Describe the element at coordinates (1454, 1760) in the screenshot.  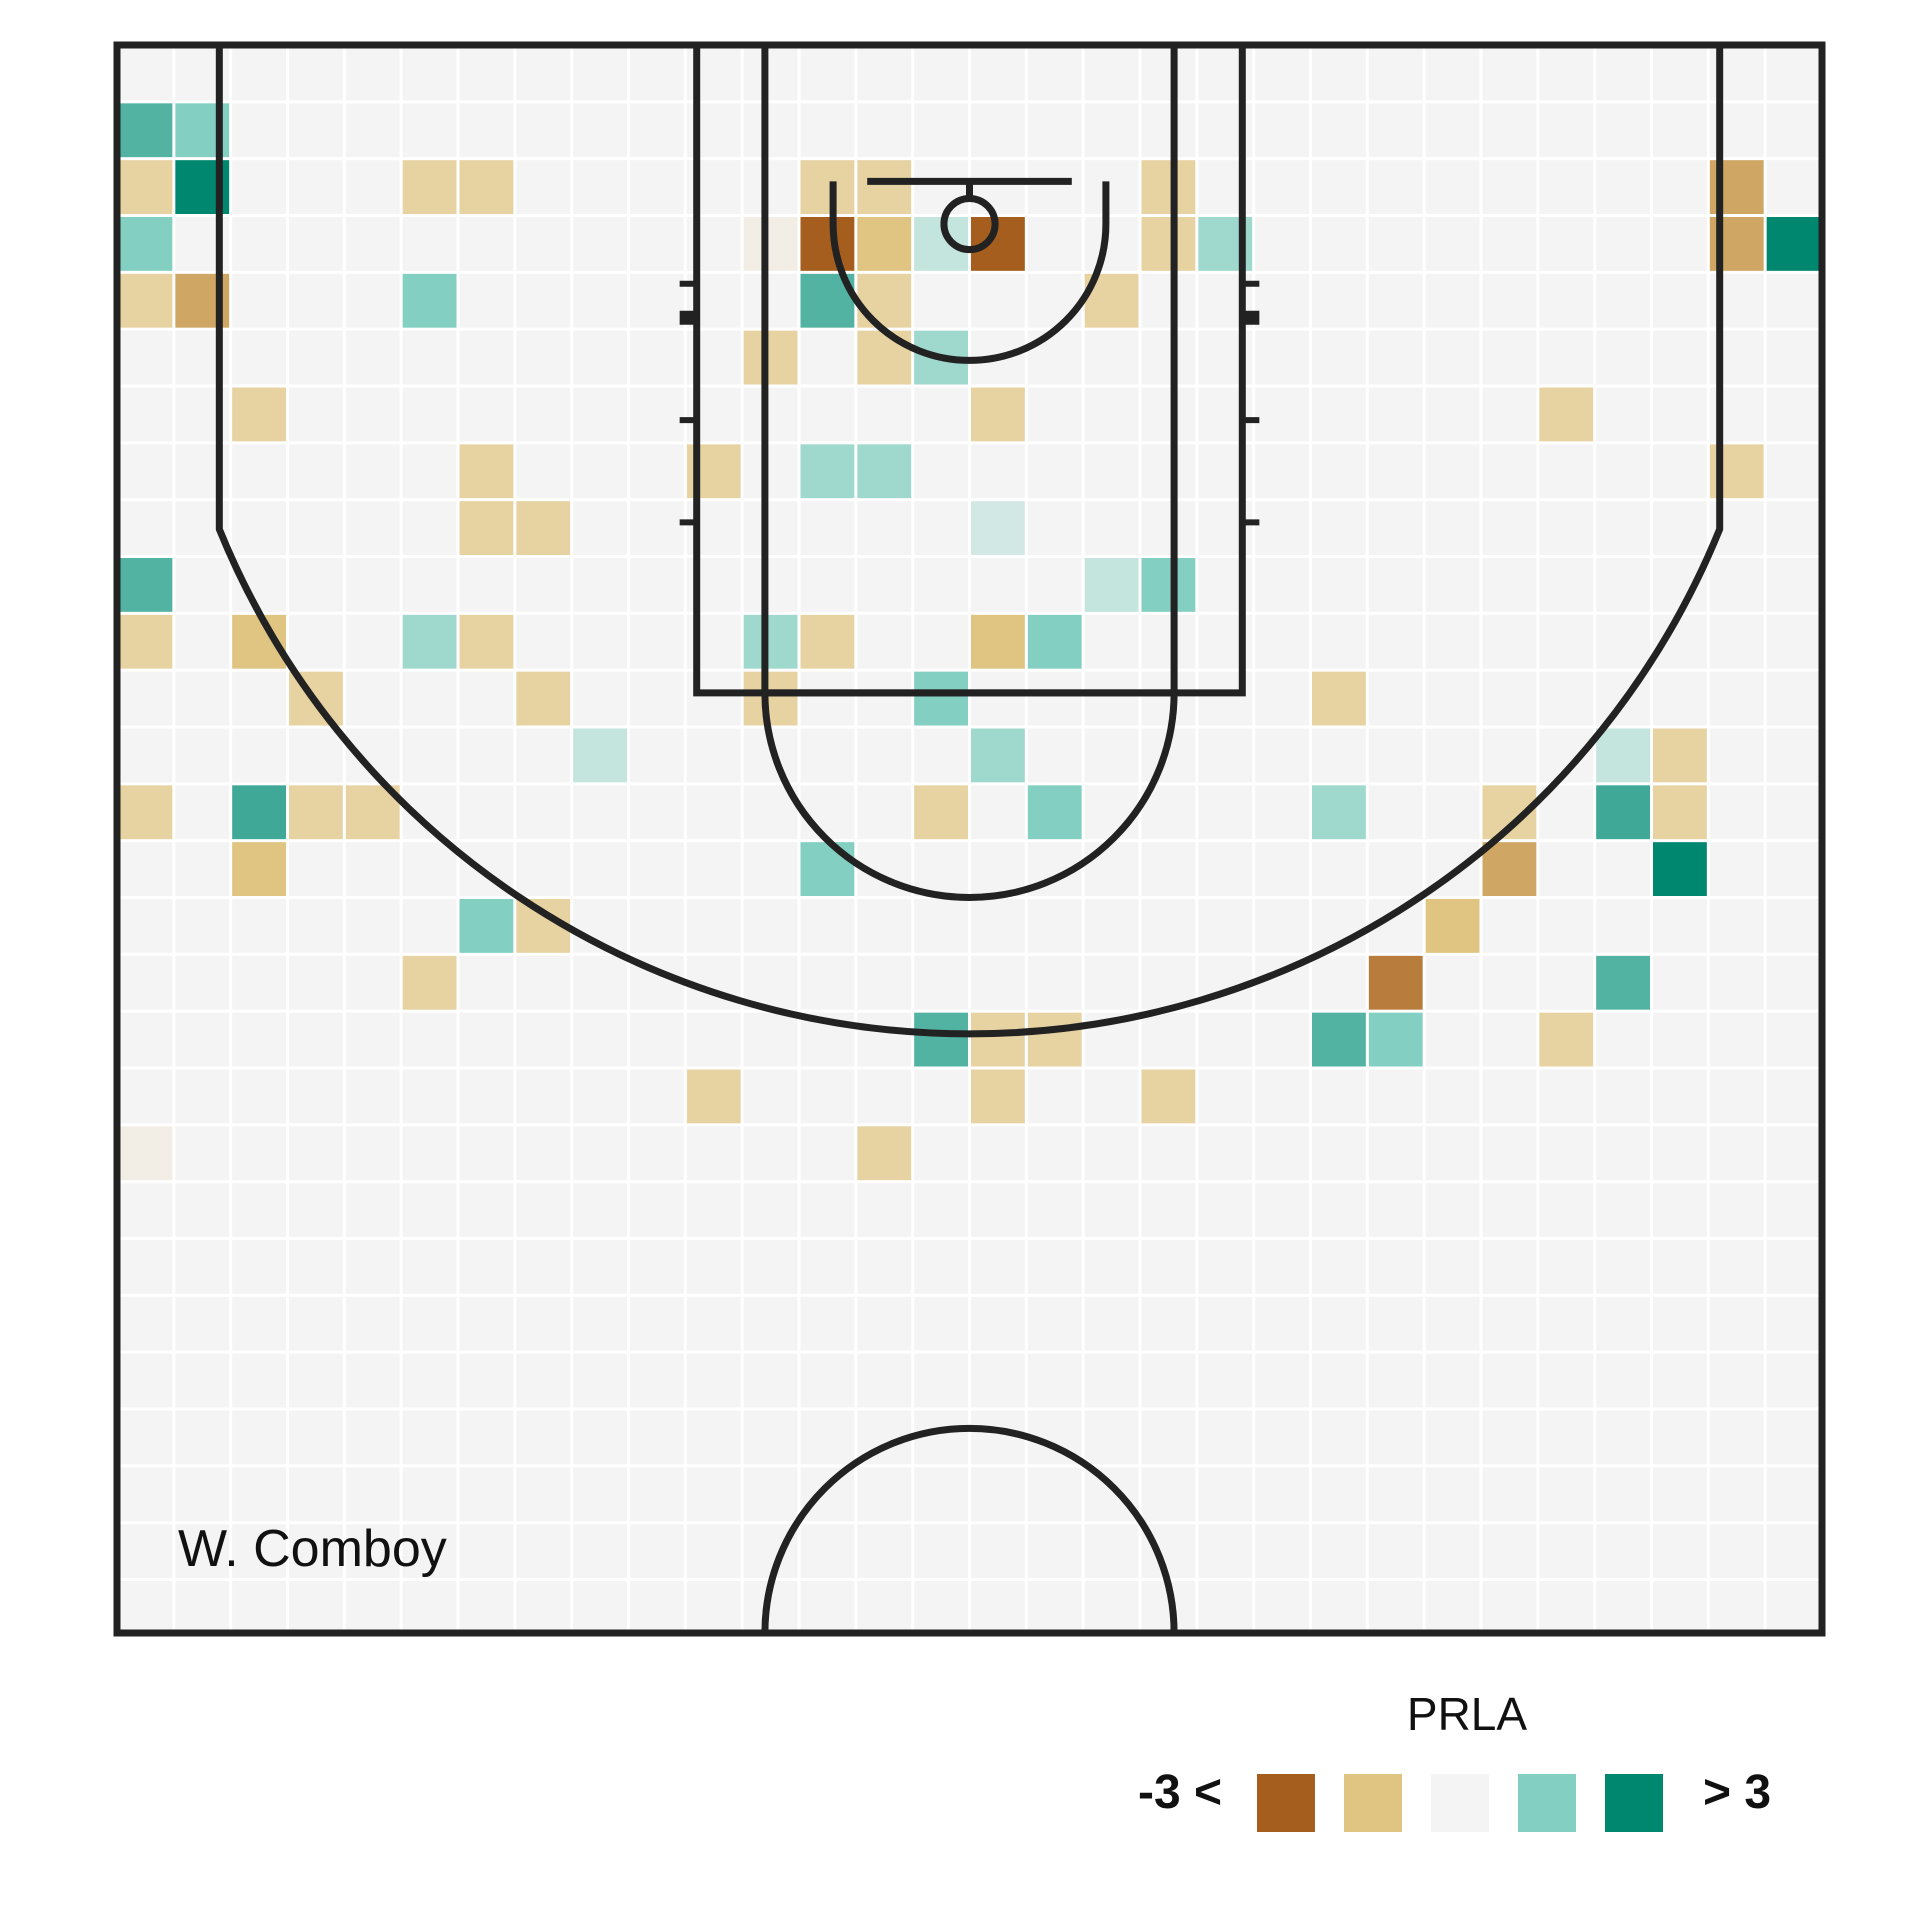
I see `legend: PRLA -3 < > 3` at that location.